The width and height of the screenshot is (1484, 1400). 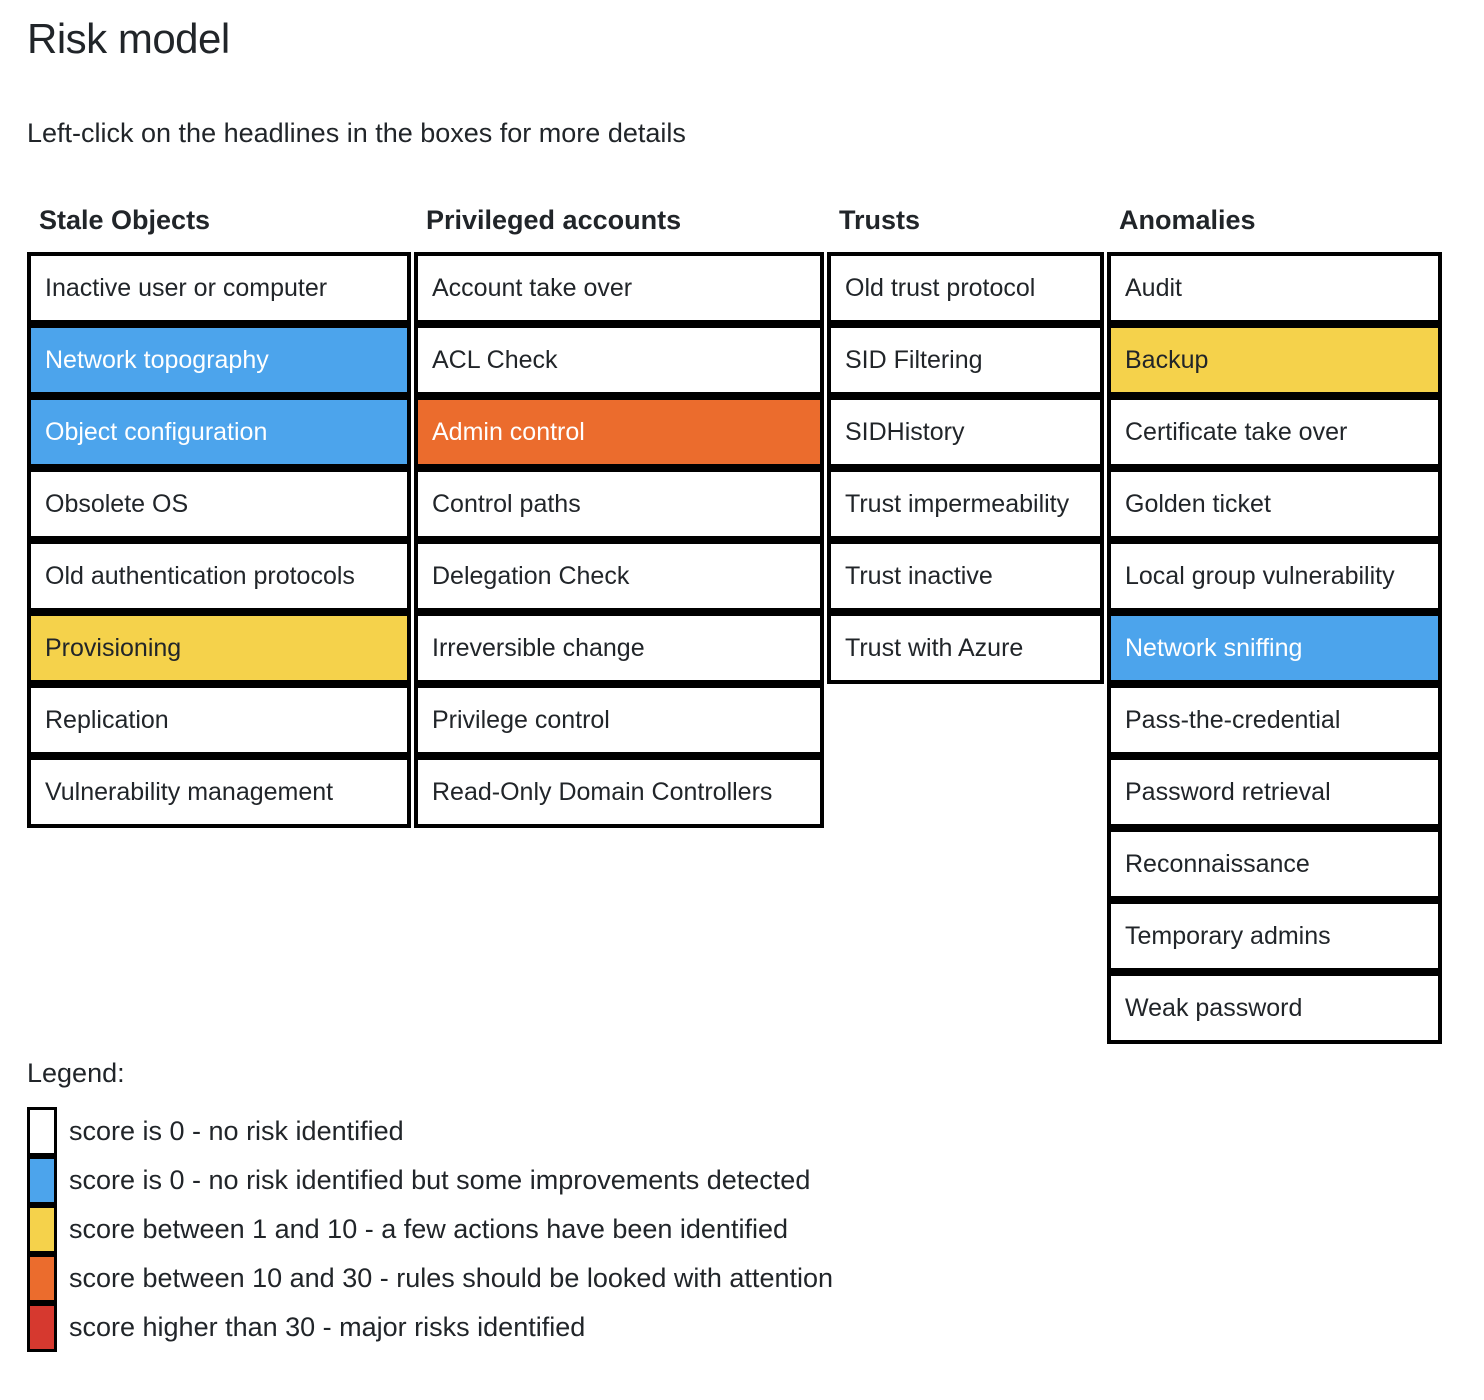 I want to click on legend-swatch-orange, so click(x=42, y=1279).